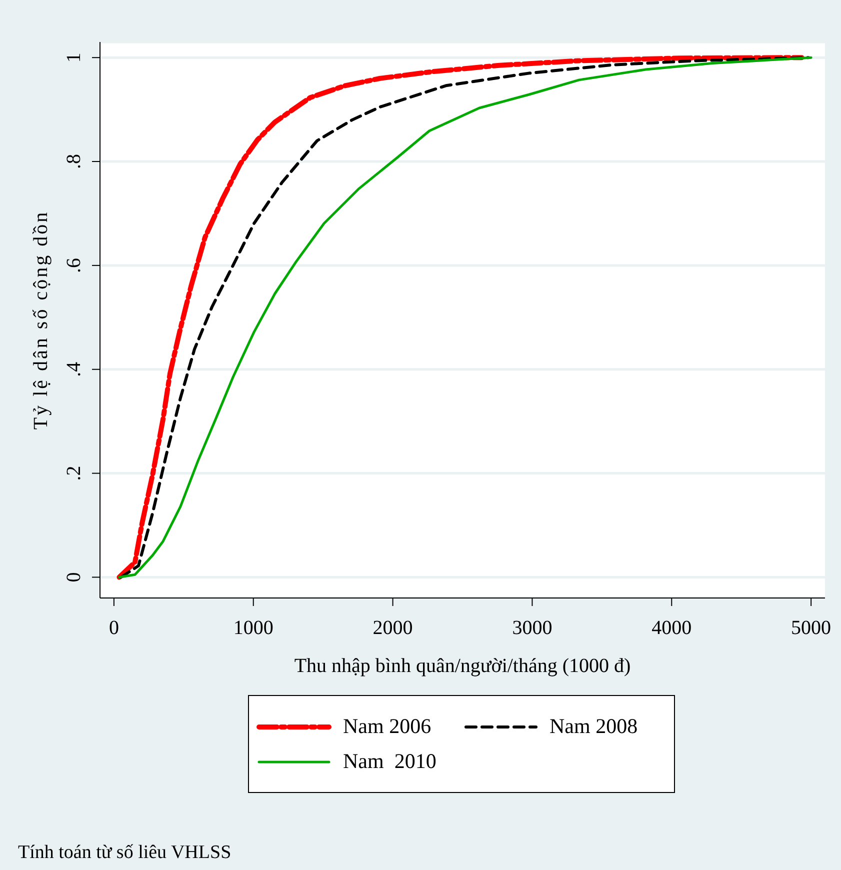 The image size is (841, 870). What do you see at coordinates (113, 628) in the screenshot?
I see `x-tick-label: 0` at bounding box center [113, 628].